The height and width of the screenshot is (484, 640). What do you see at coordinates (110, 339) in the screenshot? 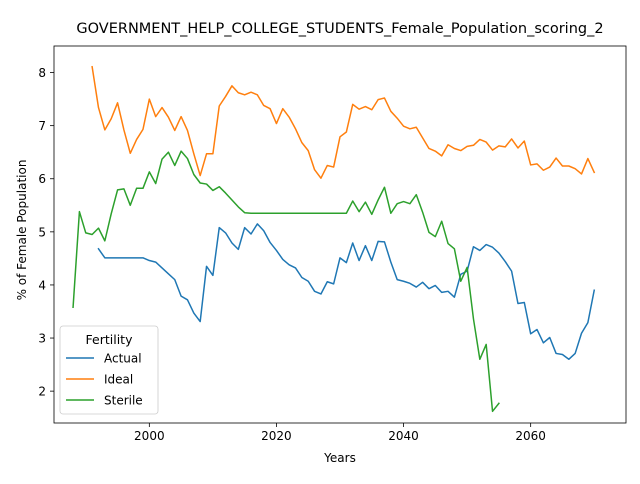
I see `legend-title: Fertility` at bounding box center [110, 339].